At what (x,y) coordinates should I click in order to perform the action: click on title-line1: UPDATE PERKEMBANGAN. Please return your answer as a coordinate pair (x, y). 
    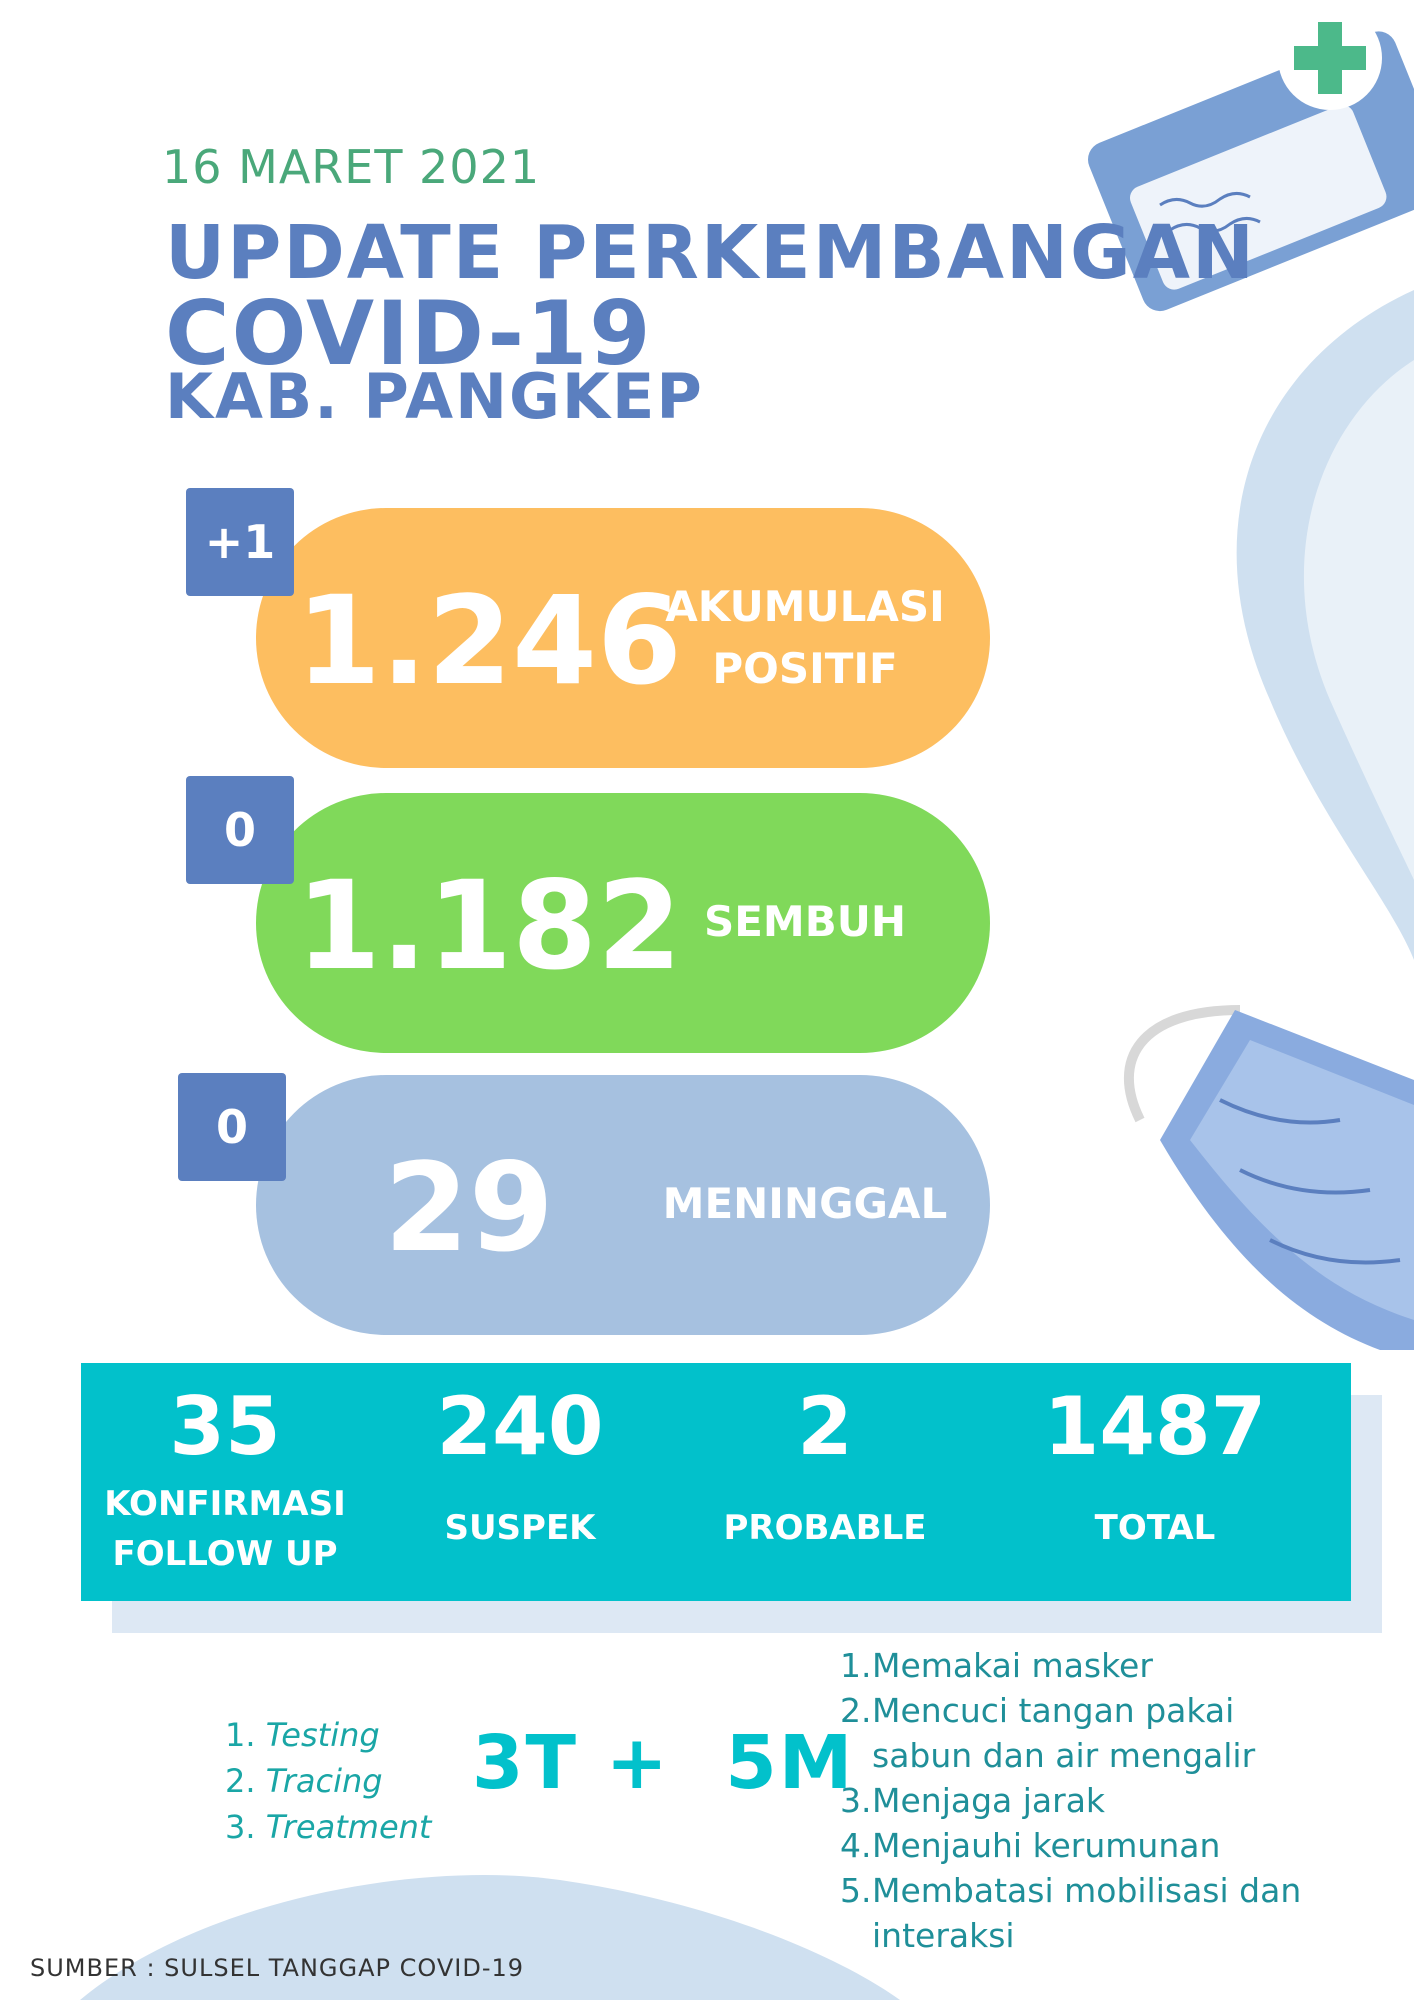
    Looking at the image, I should click on (710, 253).